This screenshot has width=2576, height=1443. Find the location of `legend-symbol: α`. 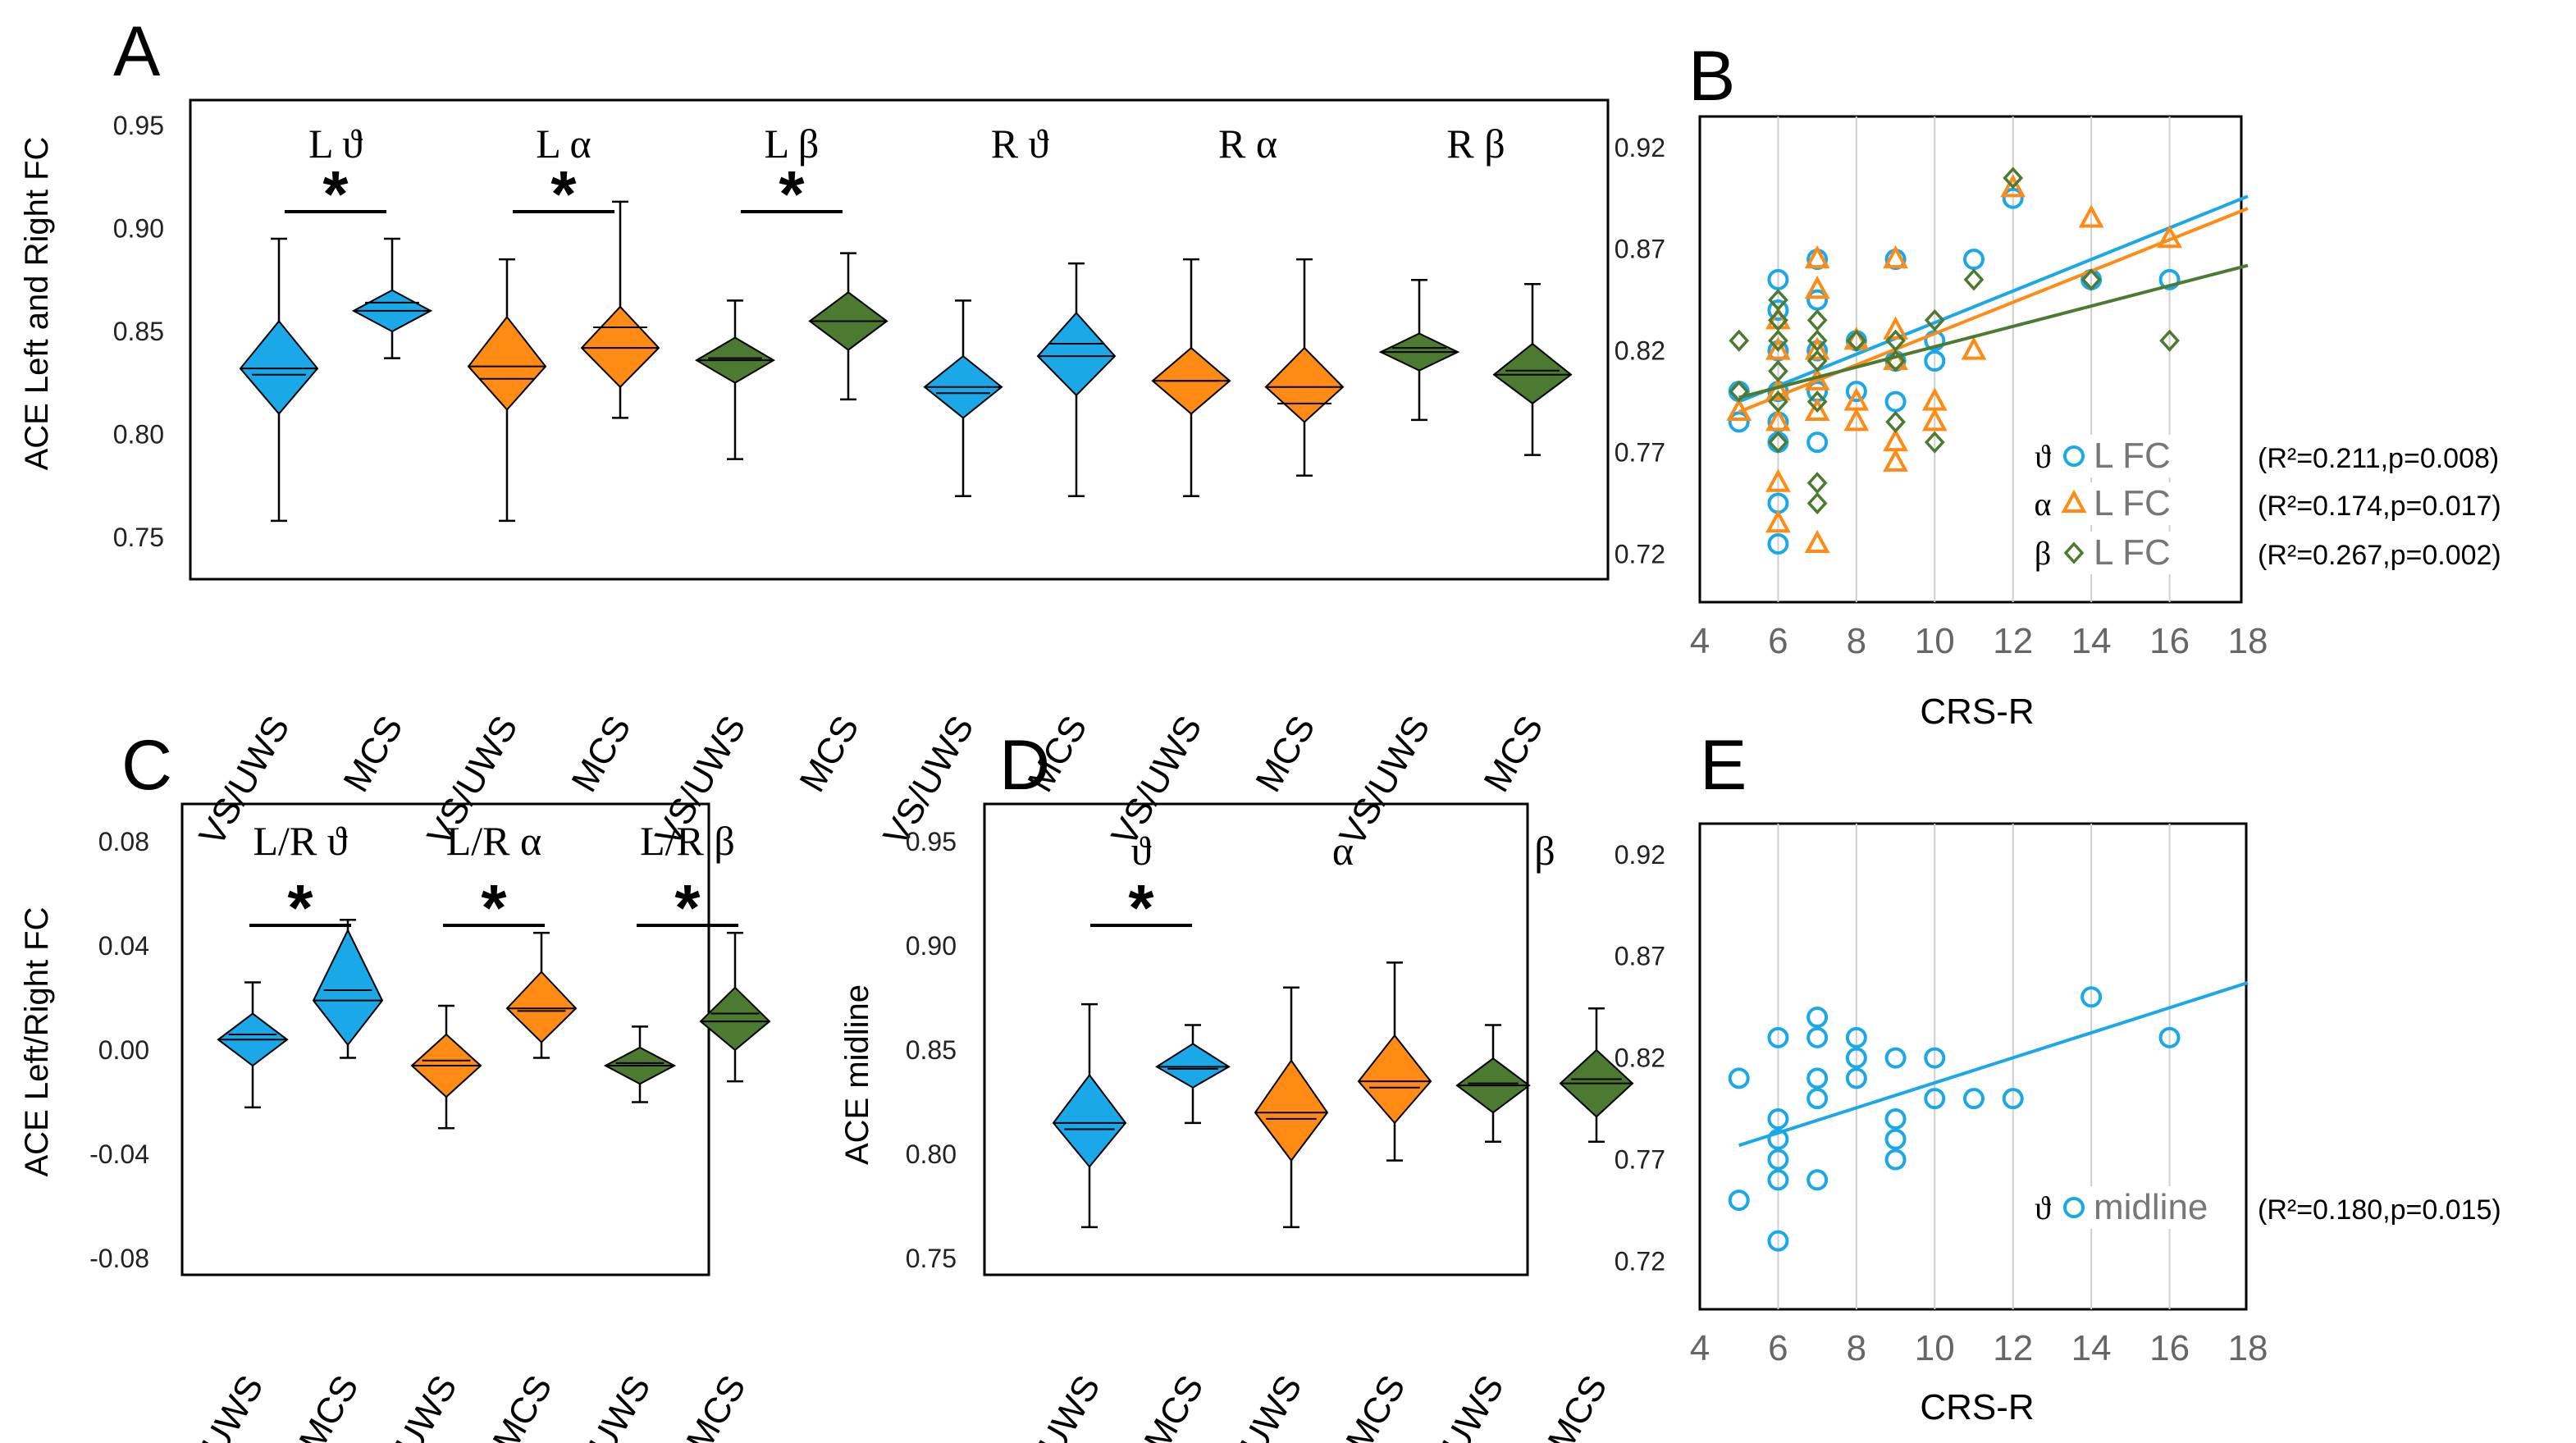

legend-symbol: α is located at coordinates (2044, 505).